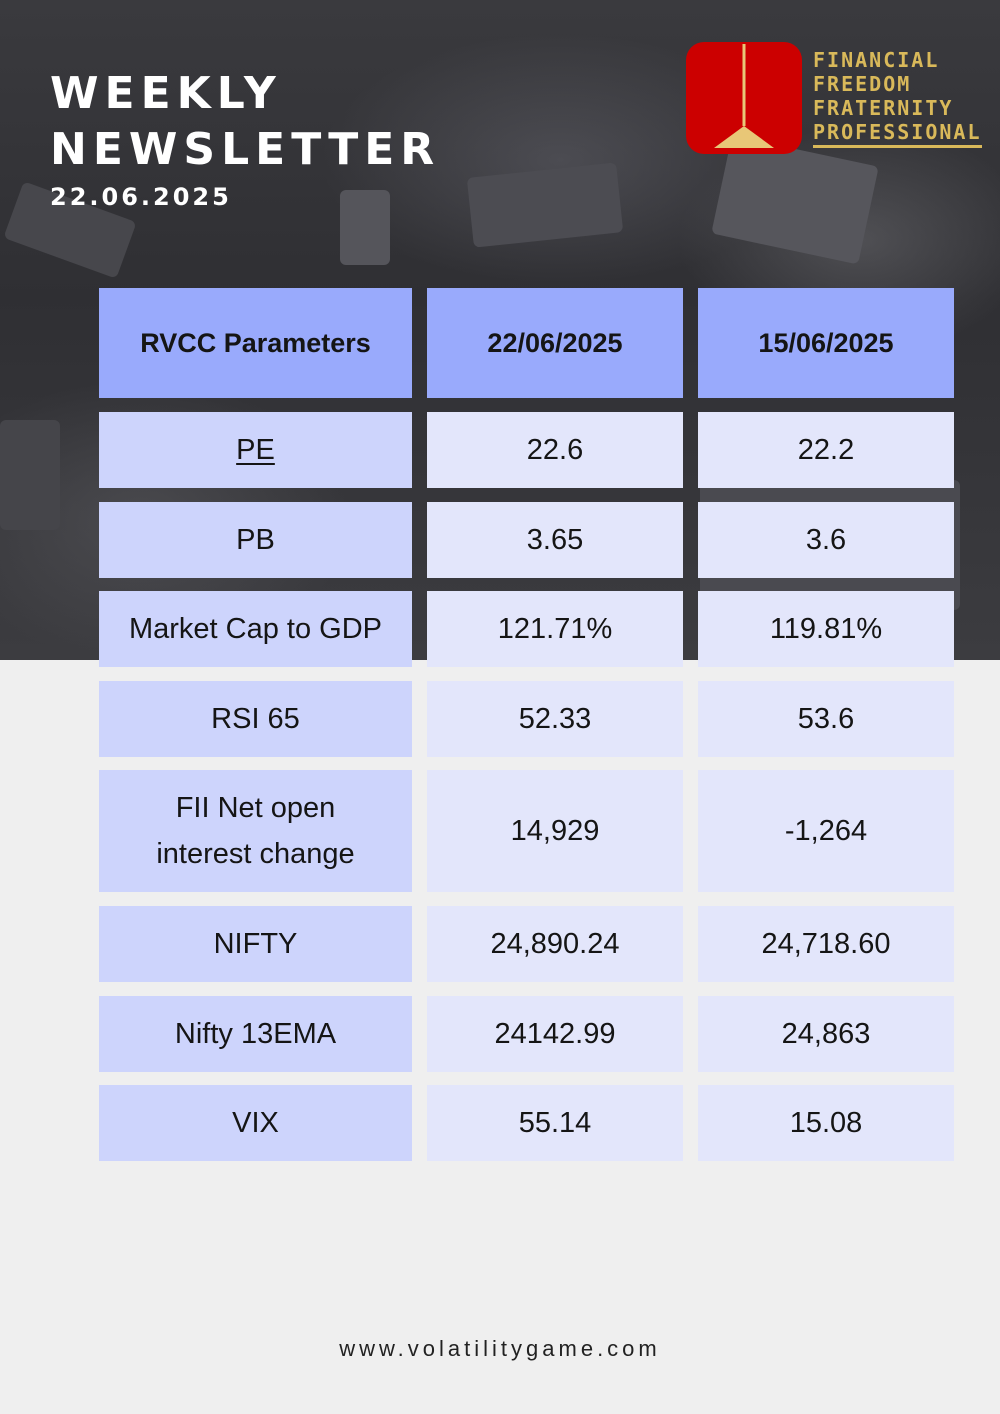  What do you see at coordinates (555, 1034) in the screenshot?
I see `current-value: 24142.99` at bounding box center [555, 1034].